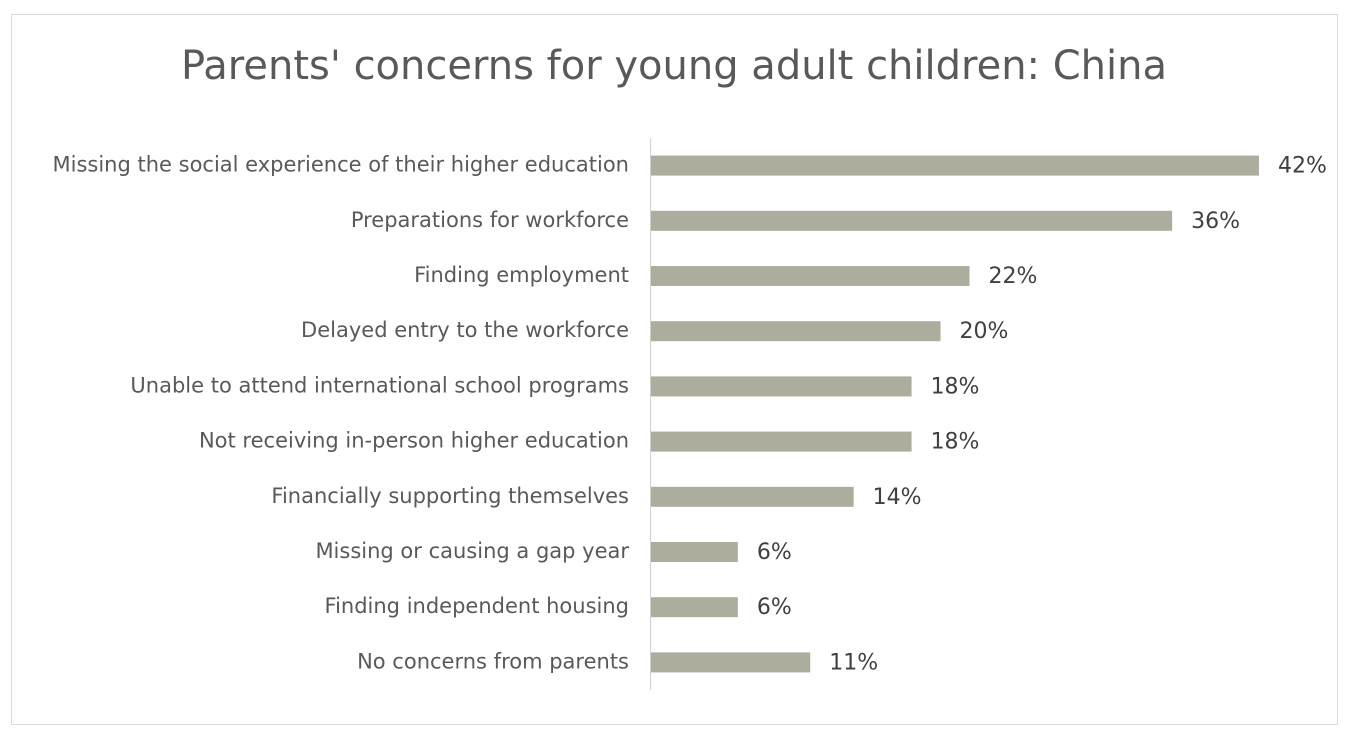  Describe the element at coordinates (897, 497) in the screenshot. I see `data-label: 14%` at that location.